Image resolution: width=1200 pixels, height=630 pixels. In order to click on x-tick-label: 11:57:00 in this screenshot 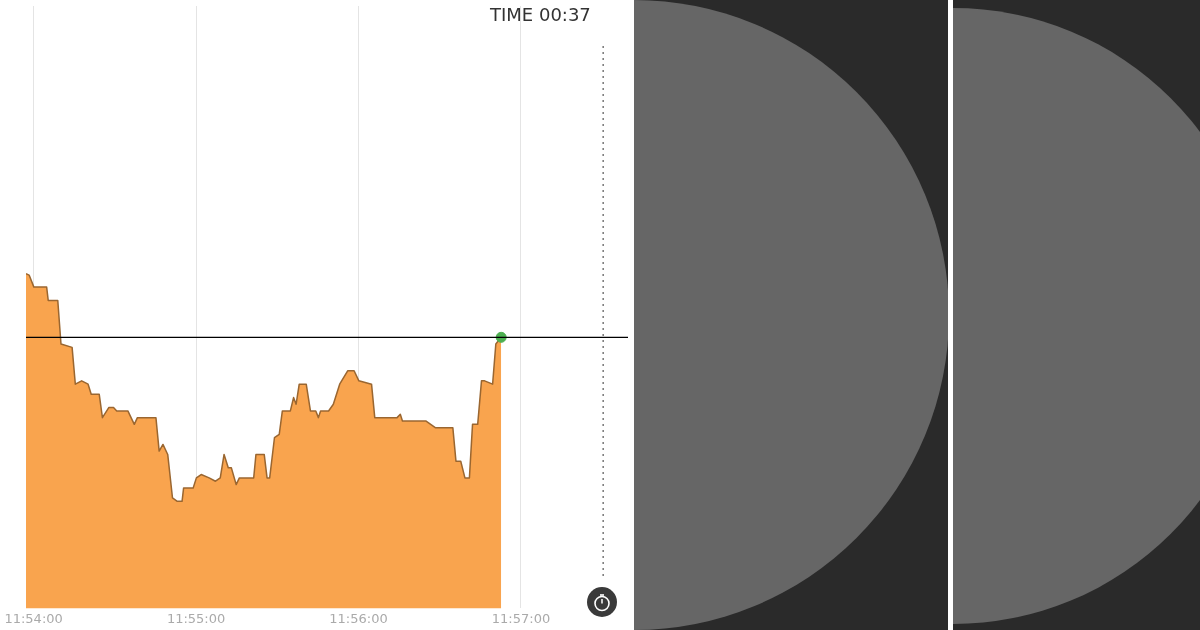, I will do `click(521, 618)`.